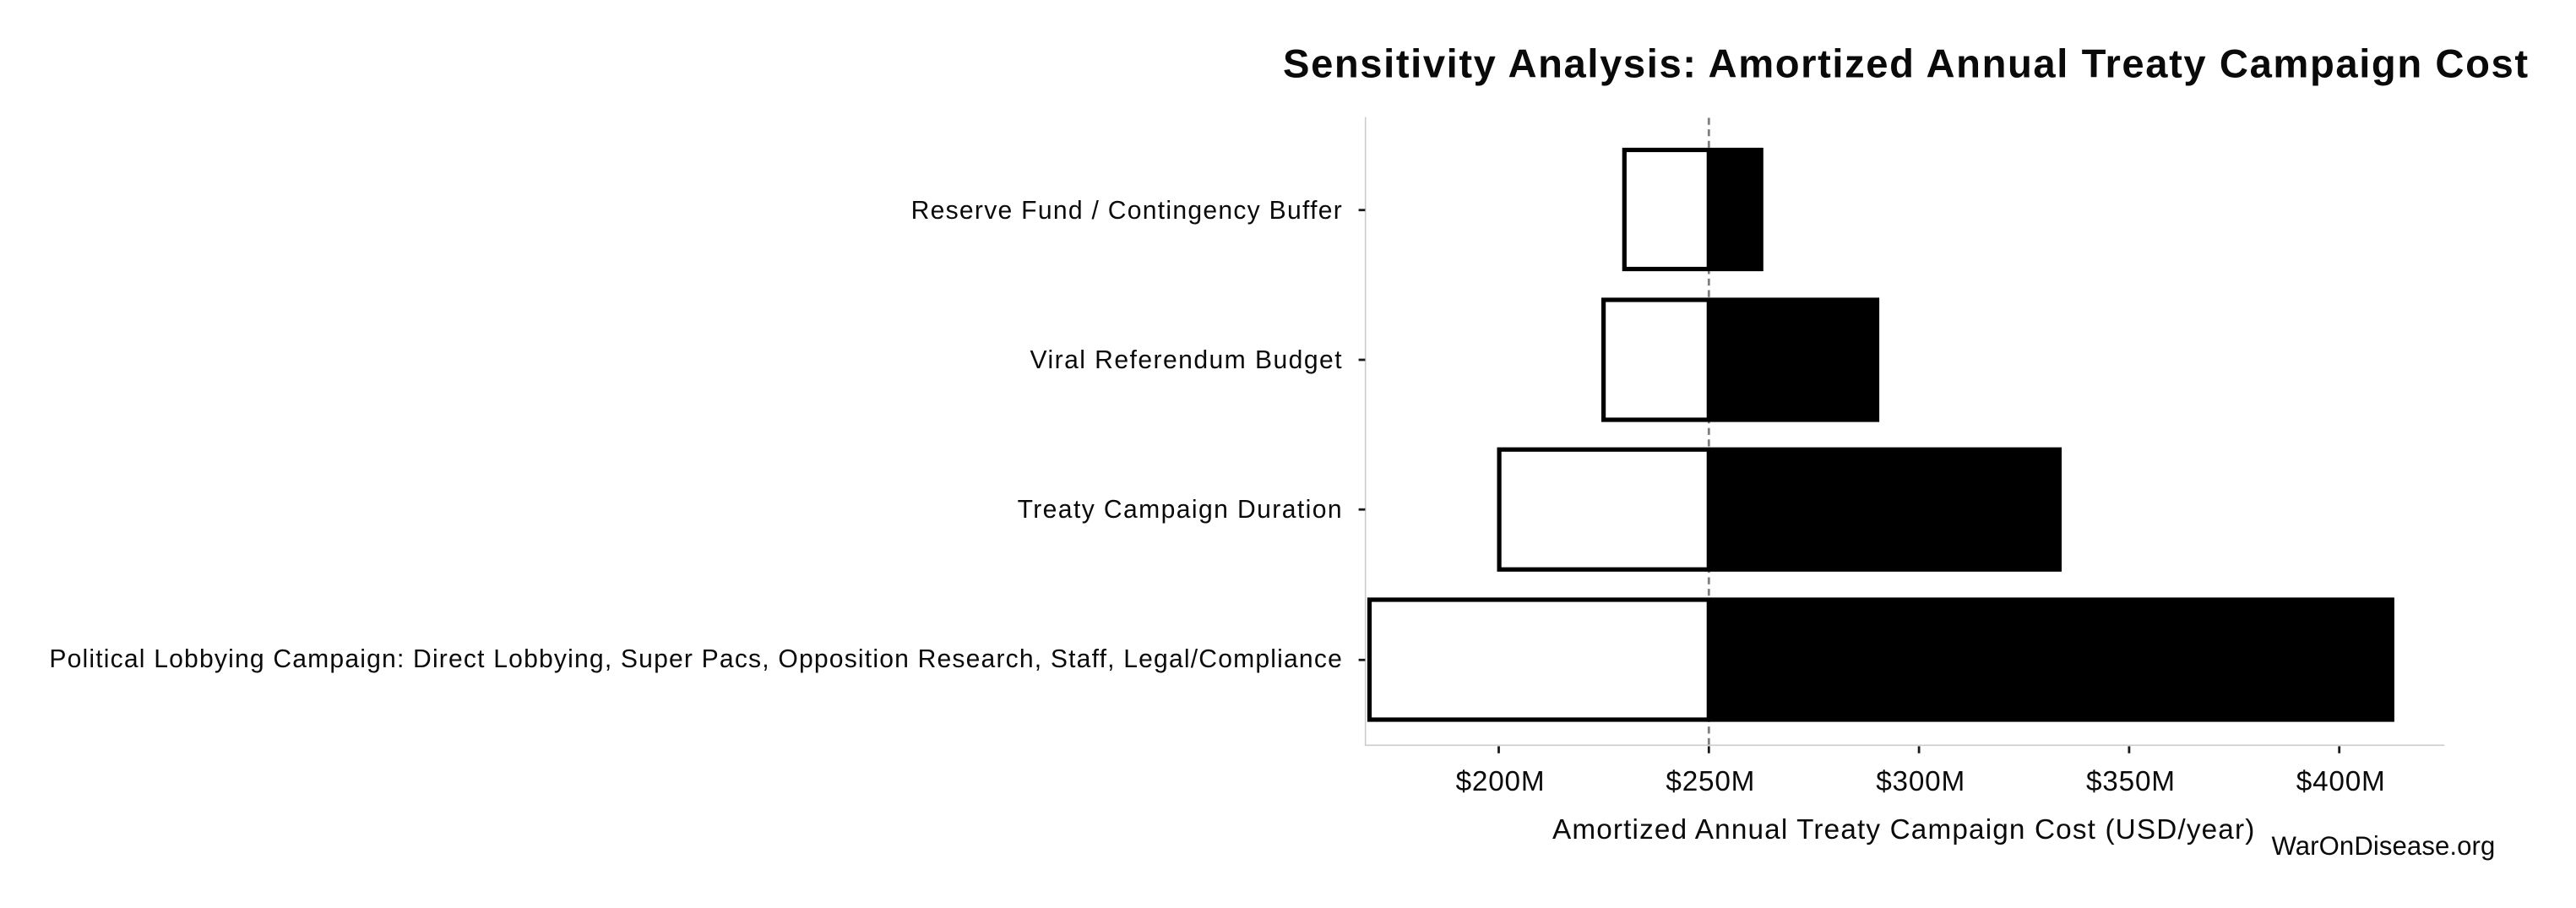  Describe the element at coordinates (2341, 781) in the screenshot. I see `svg-text: $400M` at that location.